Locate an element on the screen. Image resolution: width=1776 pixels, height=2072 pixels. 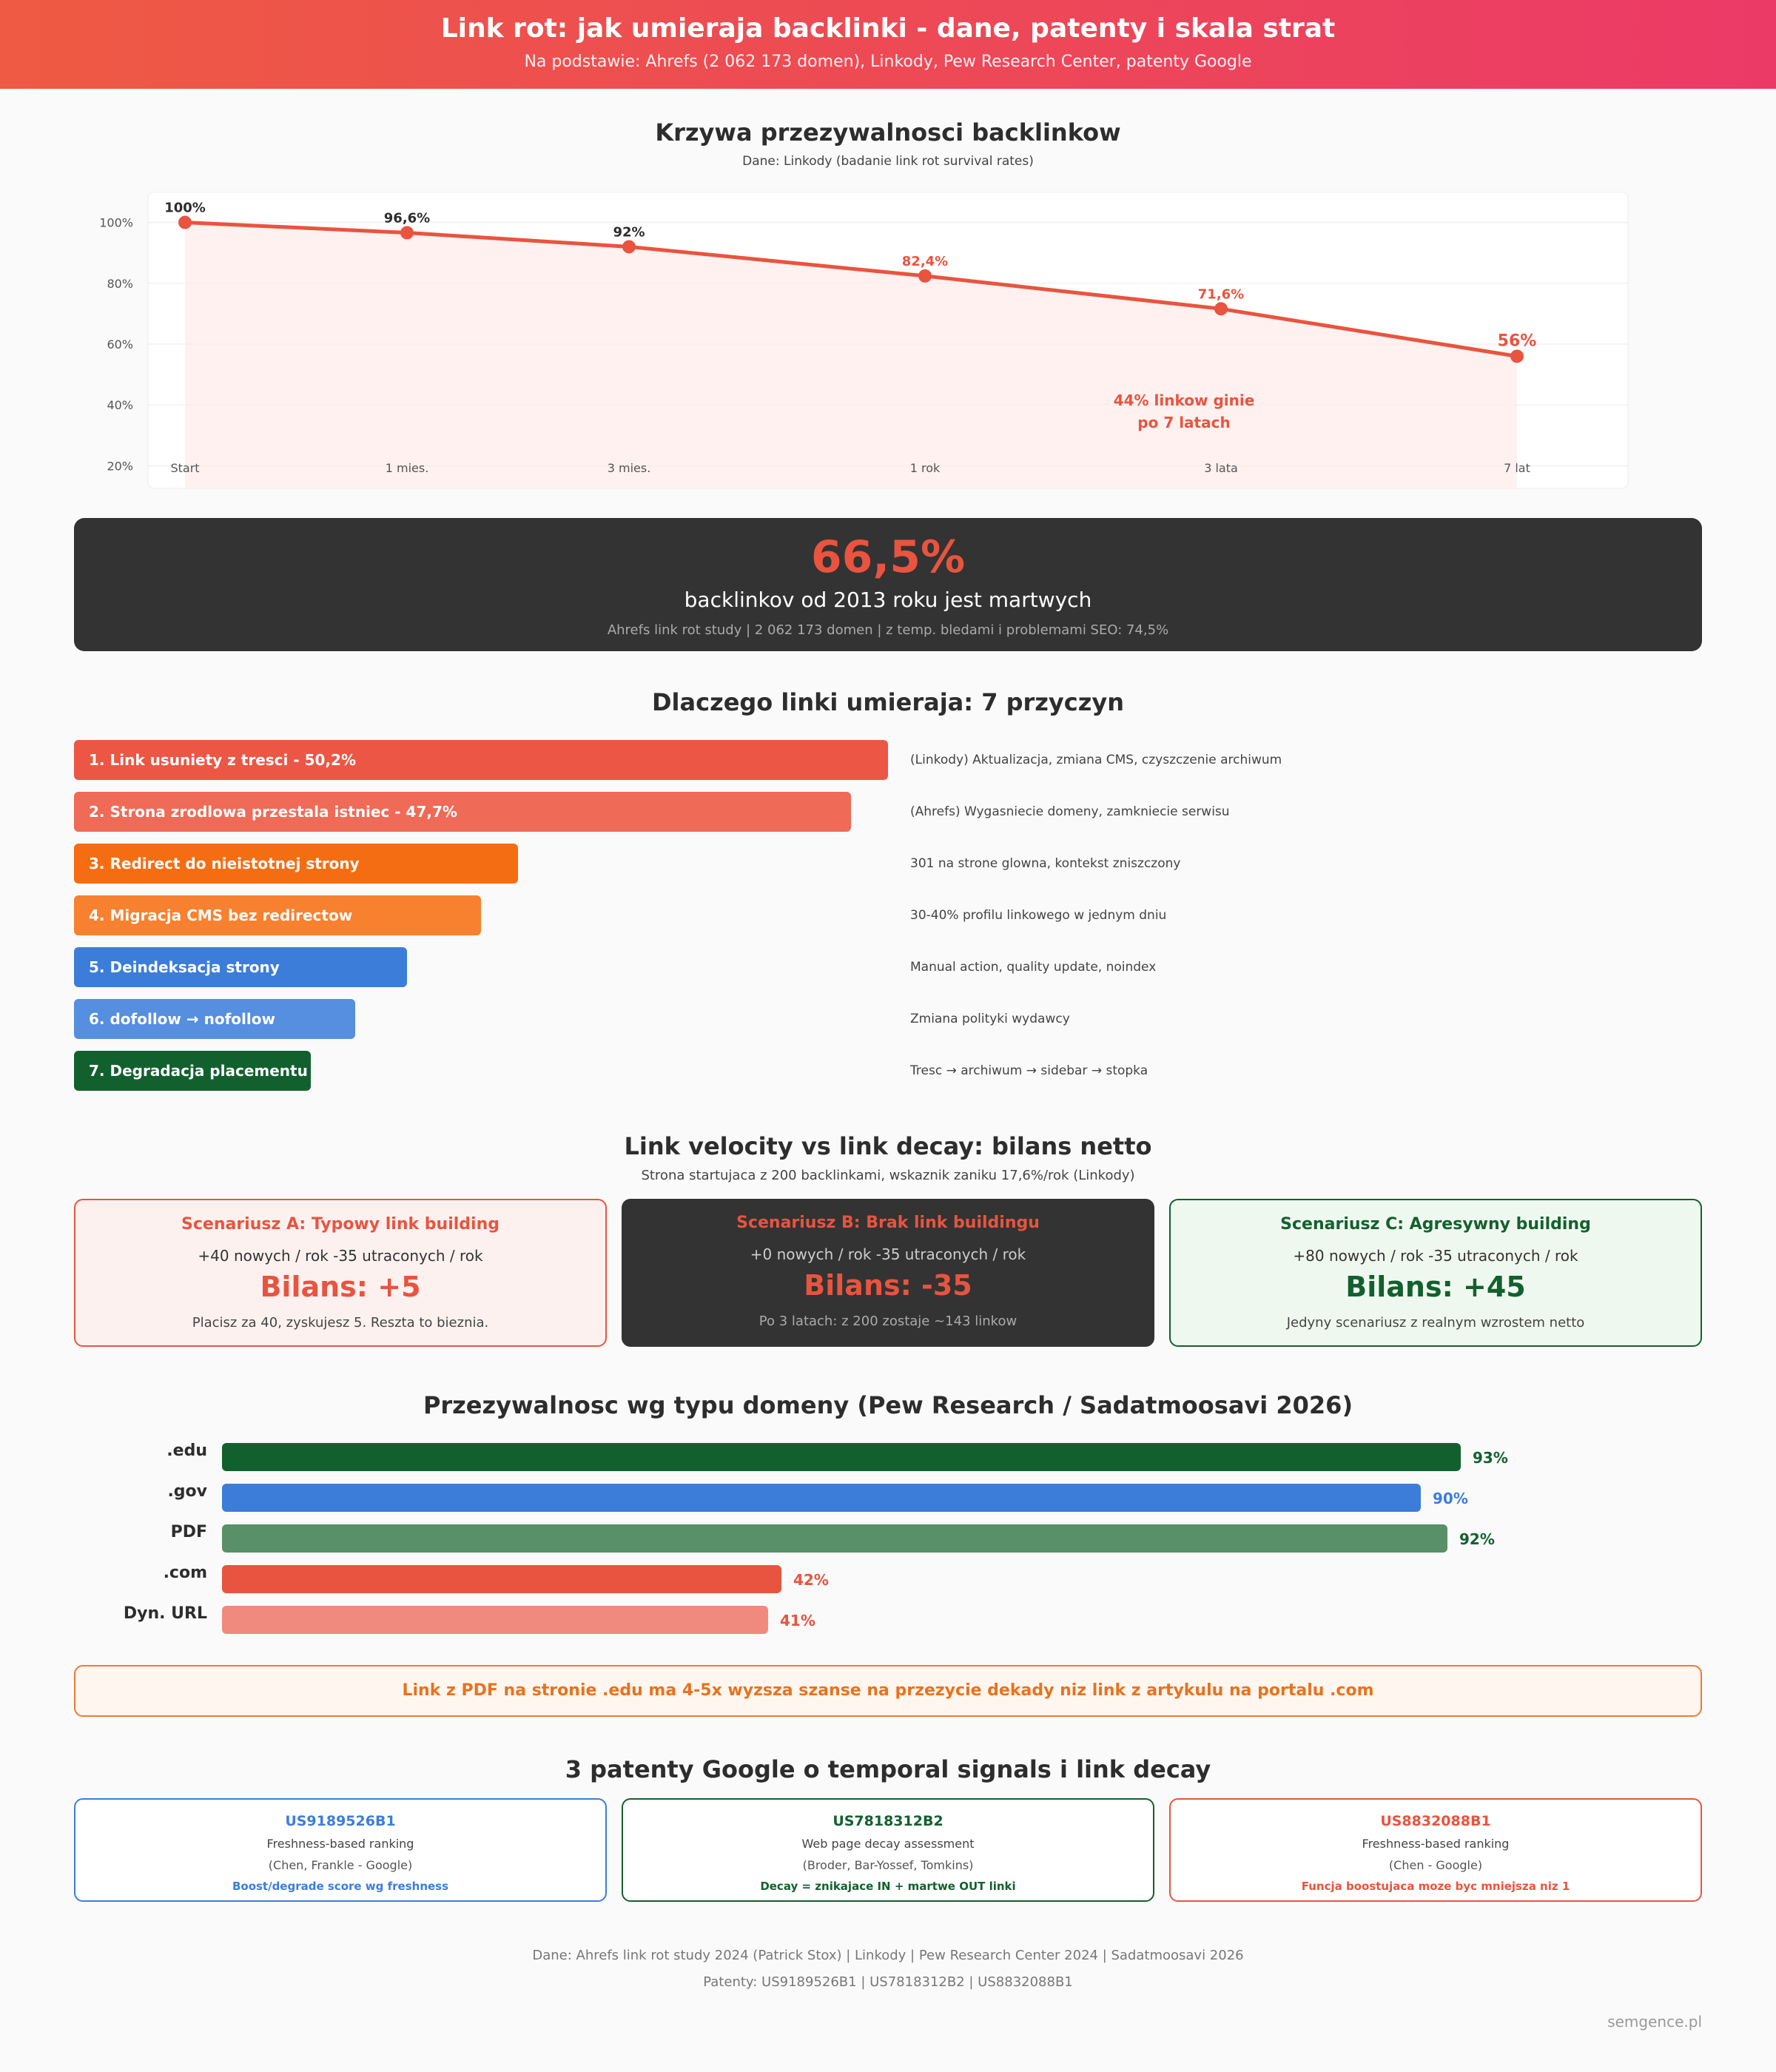
cause-note: 30-40% profilu linkowego w jednym dniu is located at coordinates (1038, 915).